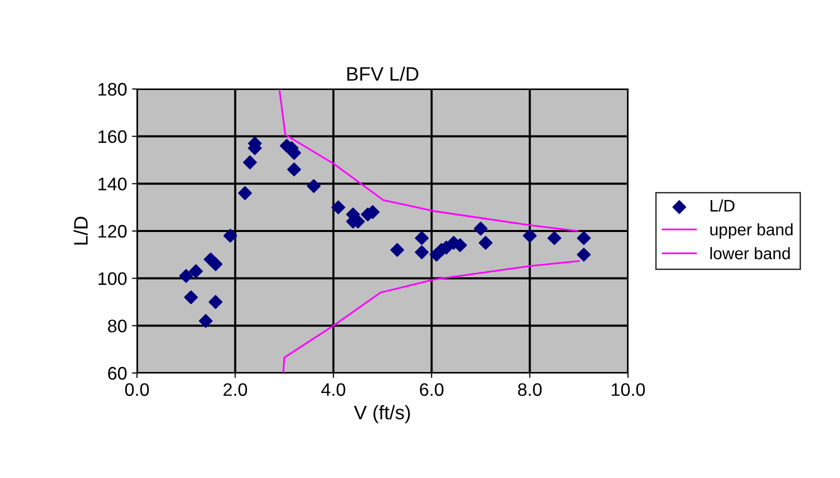  What do you see at coordinates (80, 230) in the screenshot?
I see `y-axis-title: L/D` at bounding box center [80, 230].